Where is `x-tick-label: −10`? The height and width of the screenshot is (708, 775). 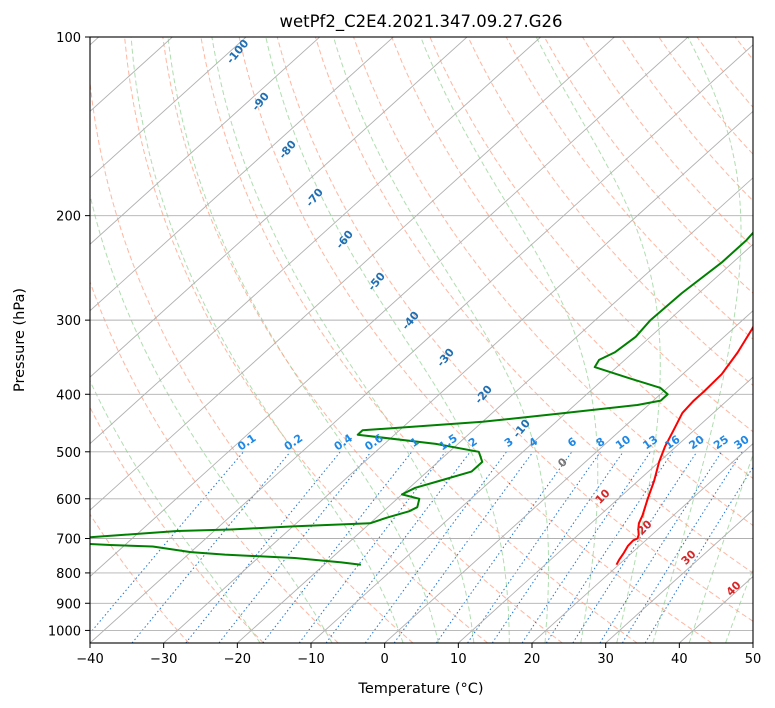 x-tick-label: −10 is located at coordinates (310, 659).